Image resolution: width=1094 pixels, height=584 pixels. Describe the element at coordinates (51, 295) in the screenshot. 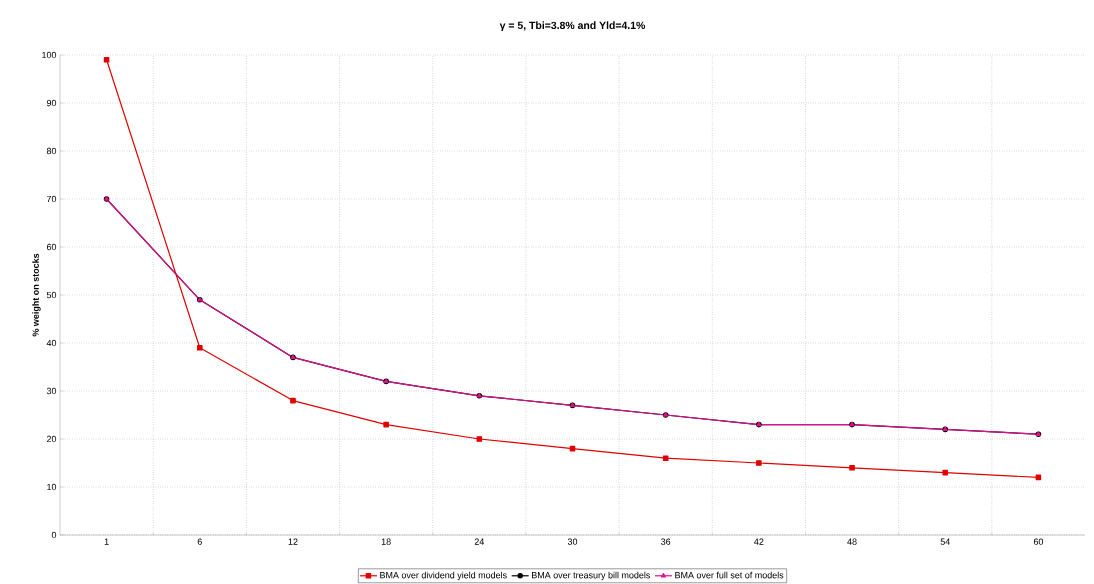

I see `y-tick-label: 50` at that location.